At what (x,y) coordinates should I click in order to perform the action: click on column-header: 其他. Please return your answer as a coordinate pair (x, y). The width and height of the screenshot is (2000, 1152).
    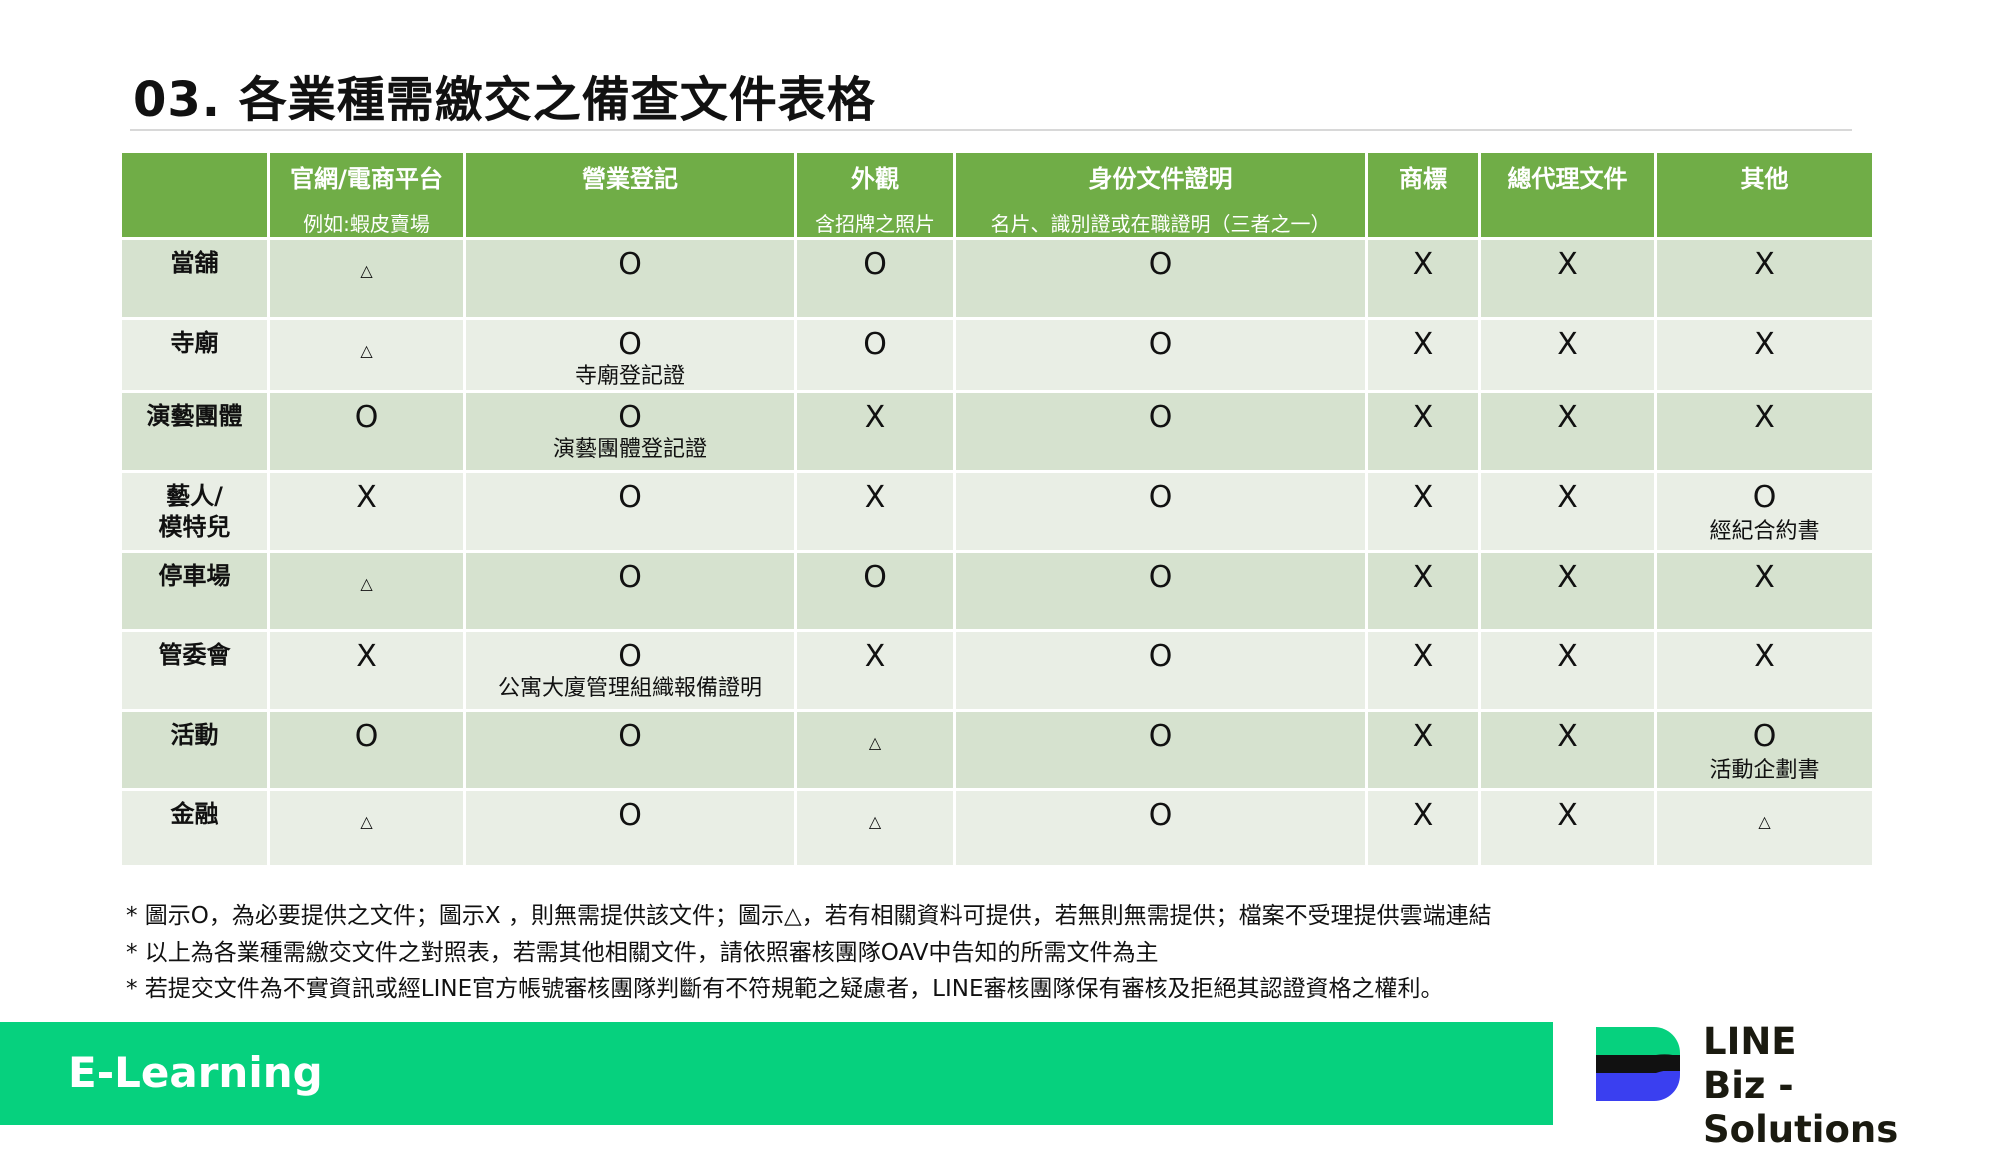
    Looking at the image, I should click on (1764, 195).